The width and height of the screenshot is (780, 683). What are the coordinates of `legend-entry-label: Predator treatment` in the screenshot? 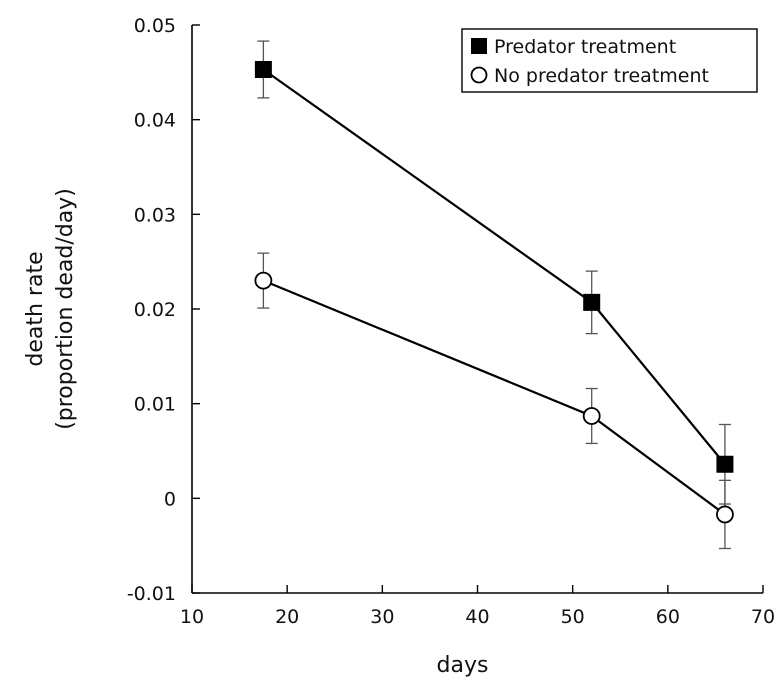 It's located at (585, 47).